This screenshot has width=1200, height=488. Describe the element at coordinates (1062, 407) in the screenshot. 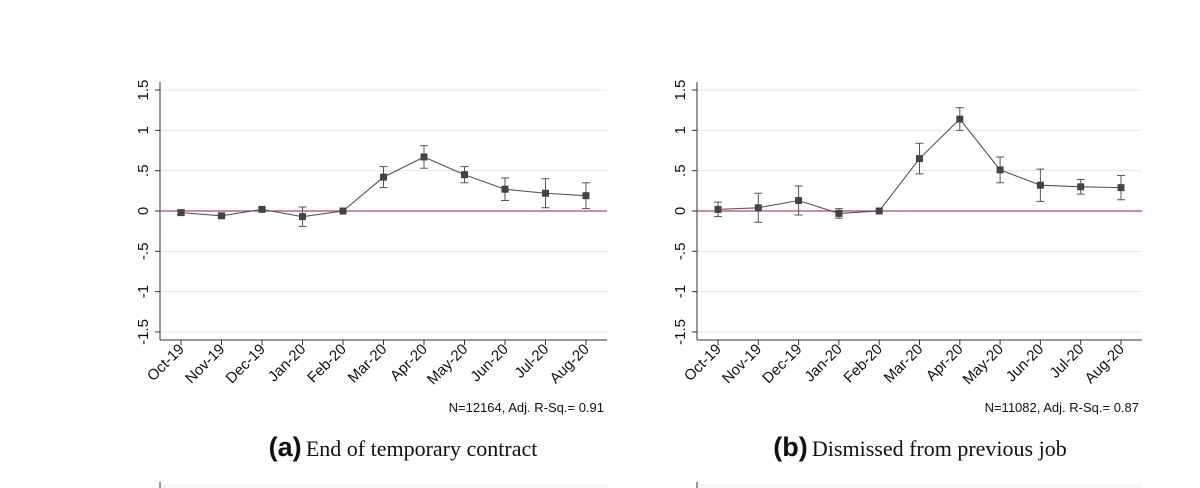

I see `note: N=11082, Adj. R-Sq.= 0.87` at that location.